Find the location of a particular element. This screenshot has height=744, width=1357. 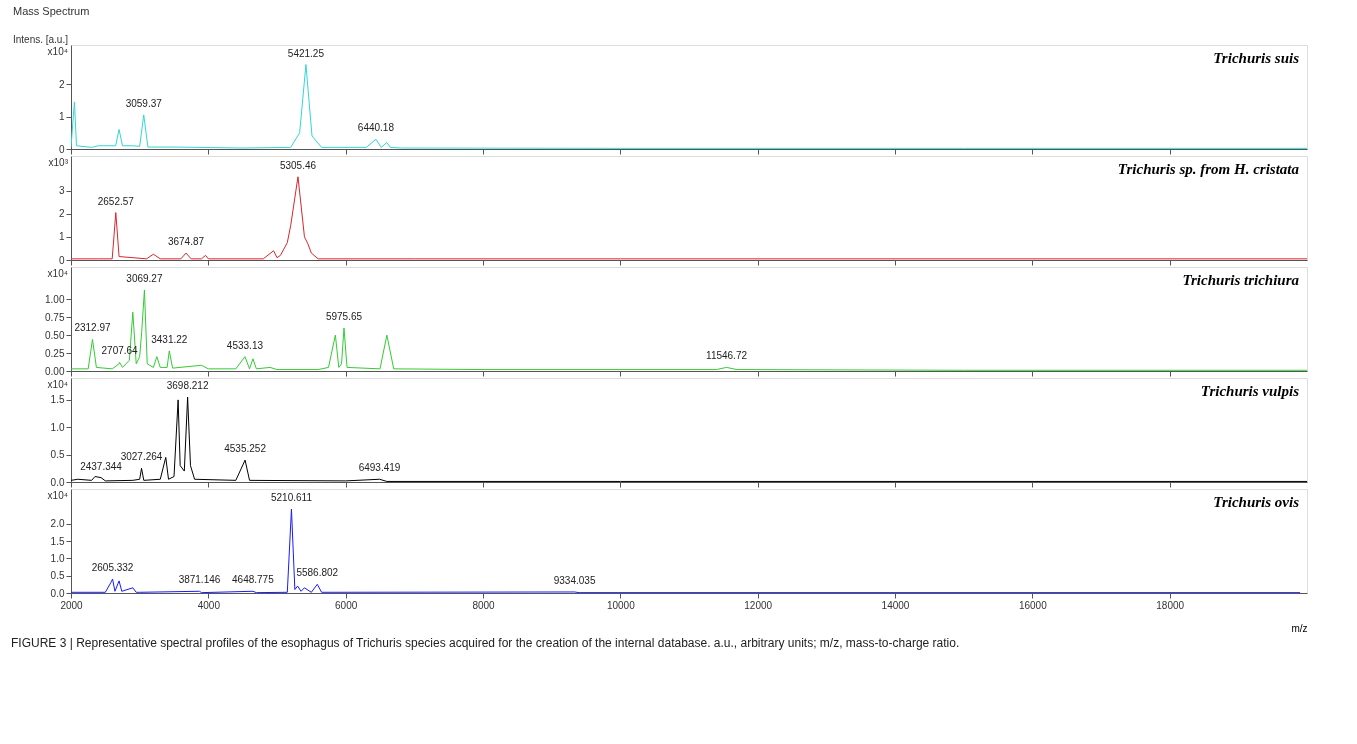

y-tick-label: 0.50 is located at coordinates (55, 335).